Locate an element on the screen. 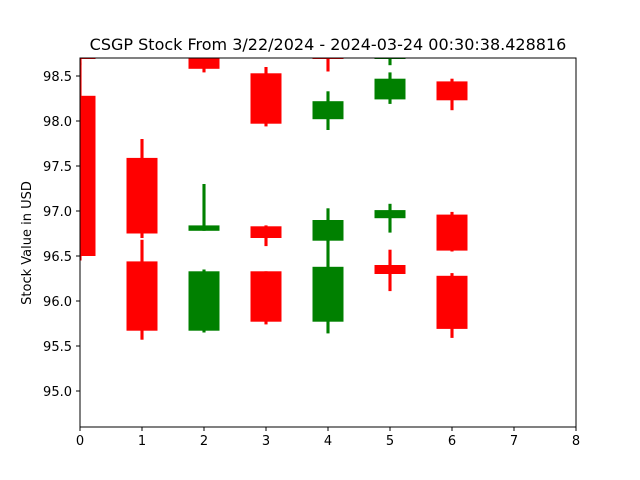  x-tick-label: 6 is located at coordinates (452, 441).